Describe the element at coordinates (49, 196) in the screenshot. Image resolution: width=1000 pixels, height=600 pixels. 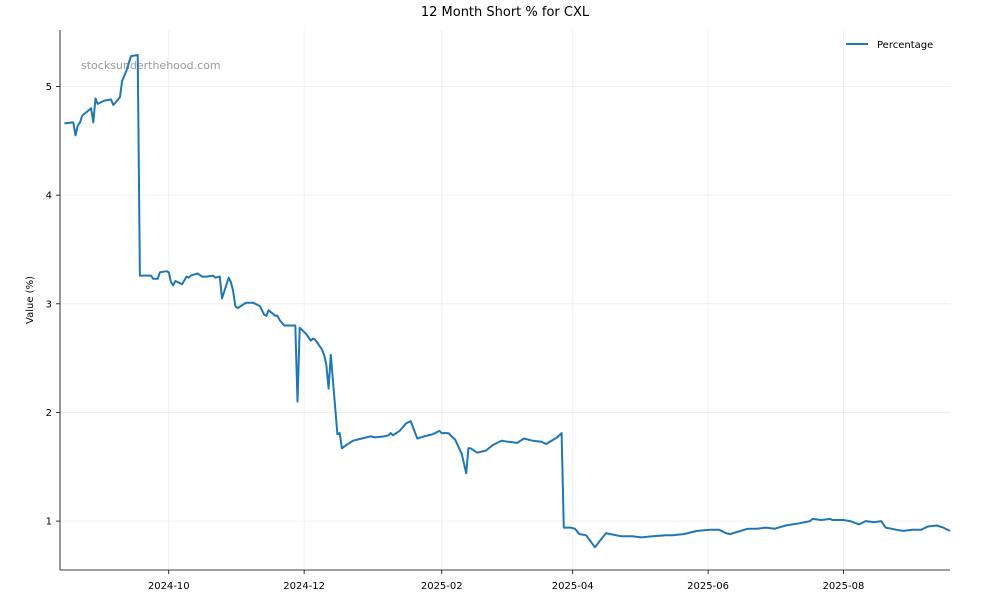
I see `y-tick-label: 4` at that location.